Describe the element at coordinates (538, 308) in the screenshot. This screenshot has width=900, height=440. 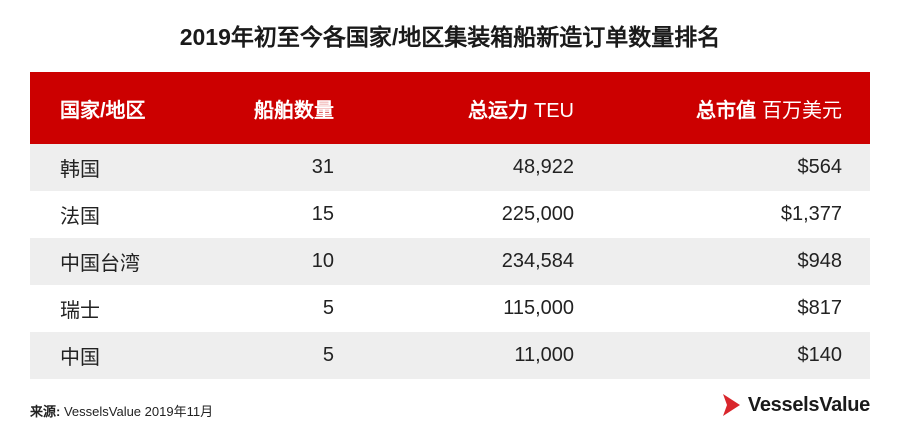
I see `cell-capacity: 115,000` at that location.